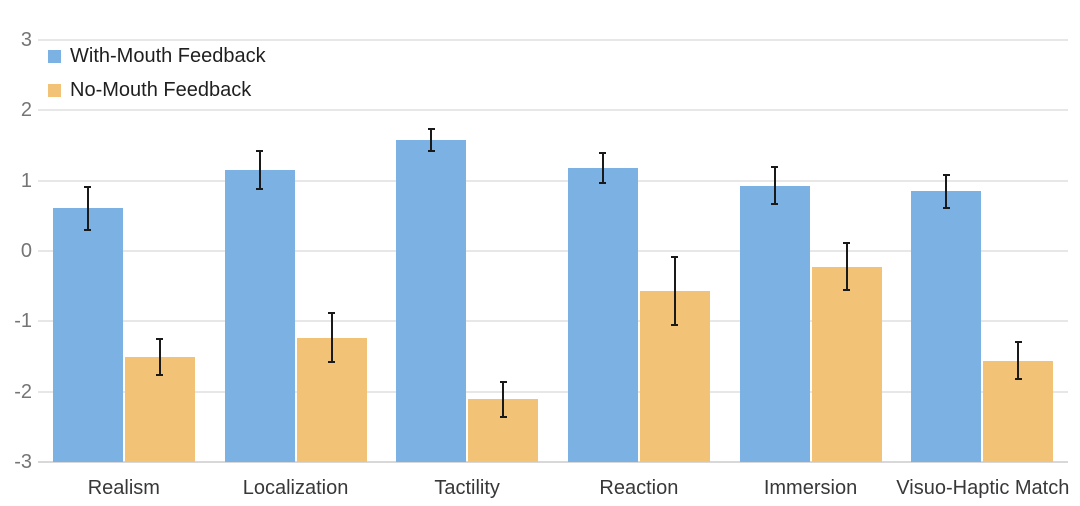 This screenshot has width=1080, height=506. Describe the element at coordinates (846, 290) in the screenshot. I see `error-cap-bottom-no-mouth-feedback-immersion` at that location.